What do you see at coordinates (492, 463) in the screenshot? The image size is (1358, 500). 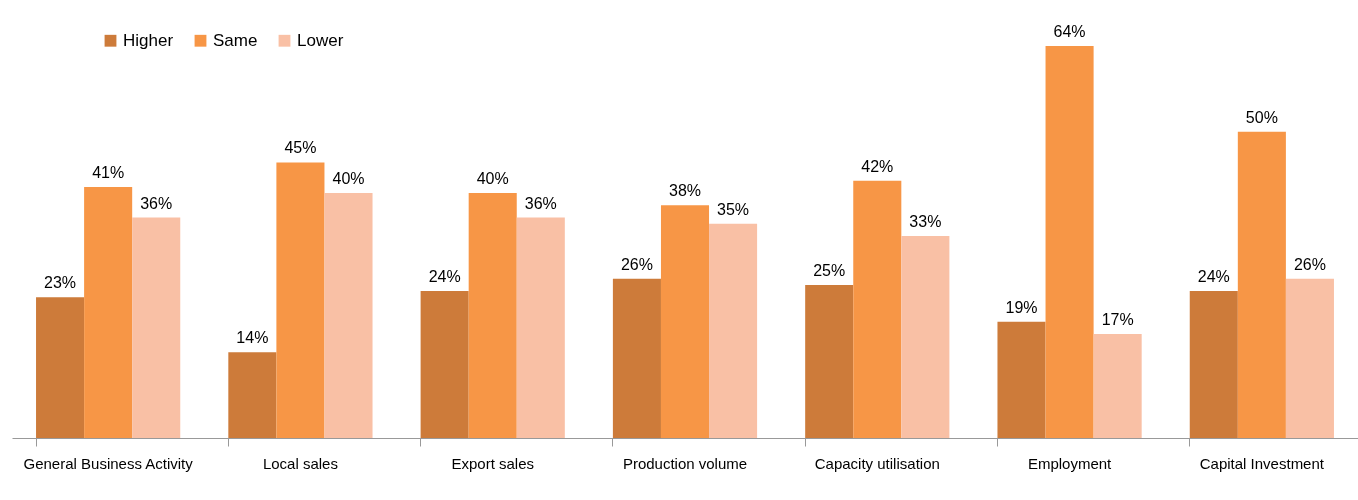 I see `x-tick-label: Export sales` at bounding box center [492, 463].